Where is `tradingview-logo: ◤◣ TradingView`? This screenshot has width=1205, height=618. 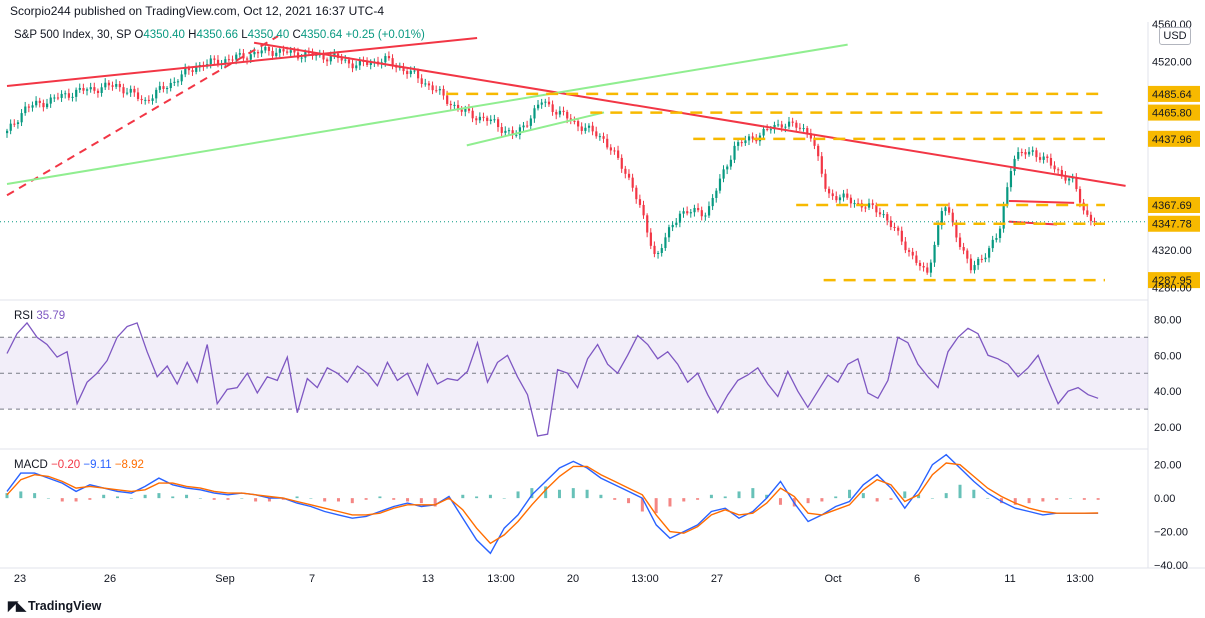 tradingview-logo: ◤◣ TradingView is located at coordinates (54, 606).